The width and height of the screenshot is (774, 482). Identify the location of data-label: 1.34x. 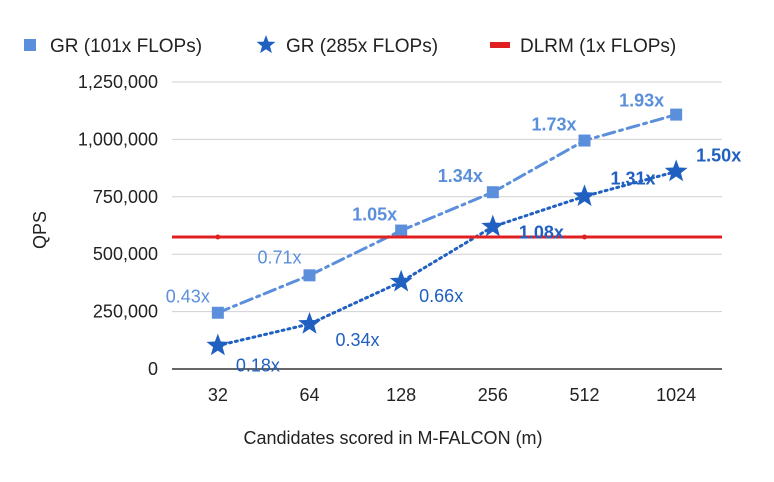
(460, 176).